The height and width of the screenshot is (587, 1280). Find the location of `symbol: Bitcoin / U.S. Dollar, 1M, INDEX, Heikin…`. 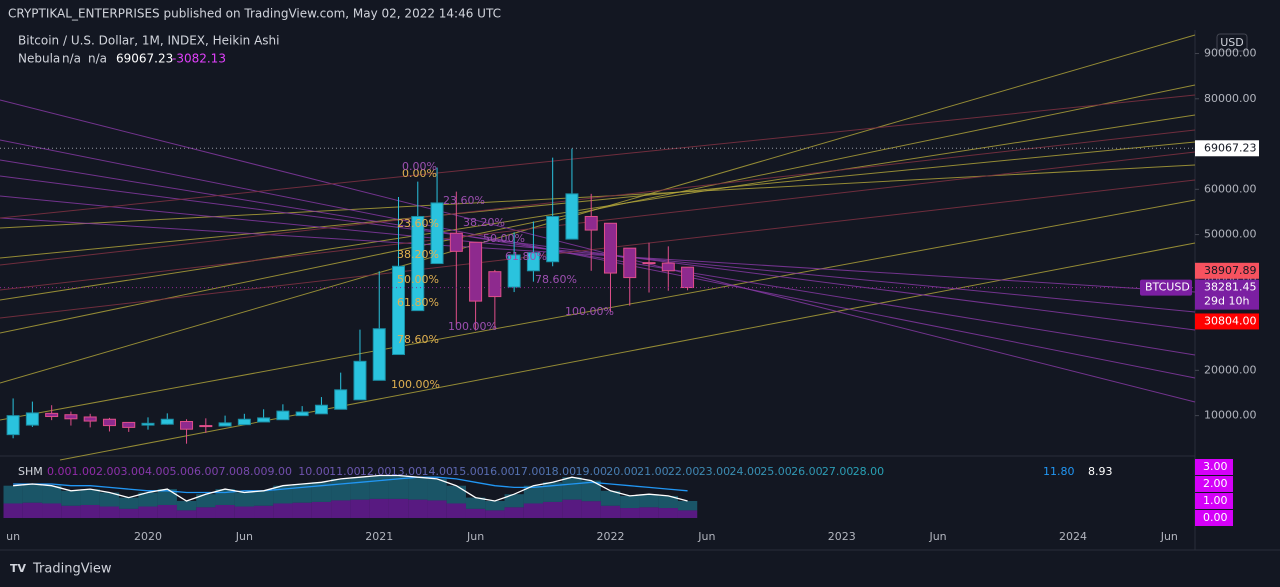

symbol: Bitcoin / U.S. Dollar, 1M, INDEX, Heikin… is located at coordinates (148, 41).